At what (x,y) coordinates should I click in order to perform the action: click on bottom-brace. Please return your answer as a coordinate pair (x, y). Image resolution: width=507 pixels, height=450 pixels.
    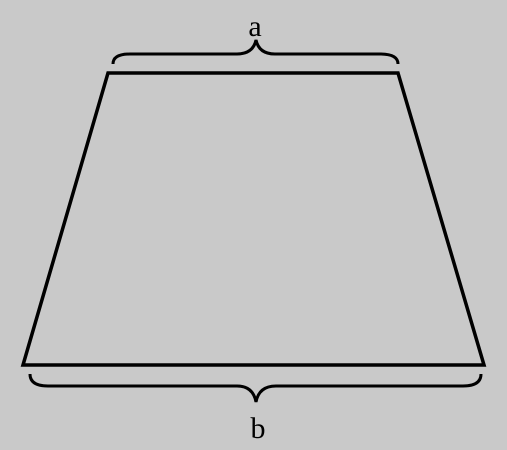
    Looking at the image, I should click on (255, 388).